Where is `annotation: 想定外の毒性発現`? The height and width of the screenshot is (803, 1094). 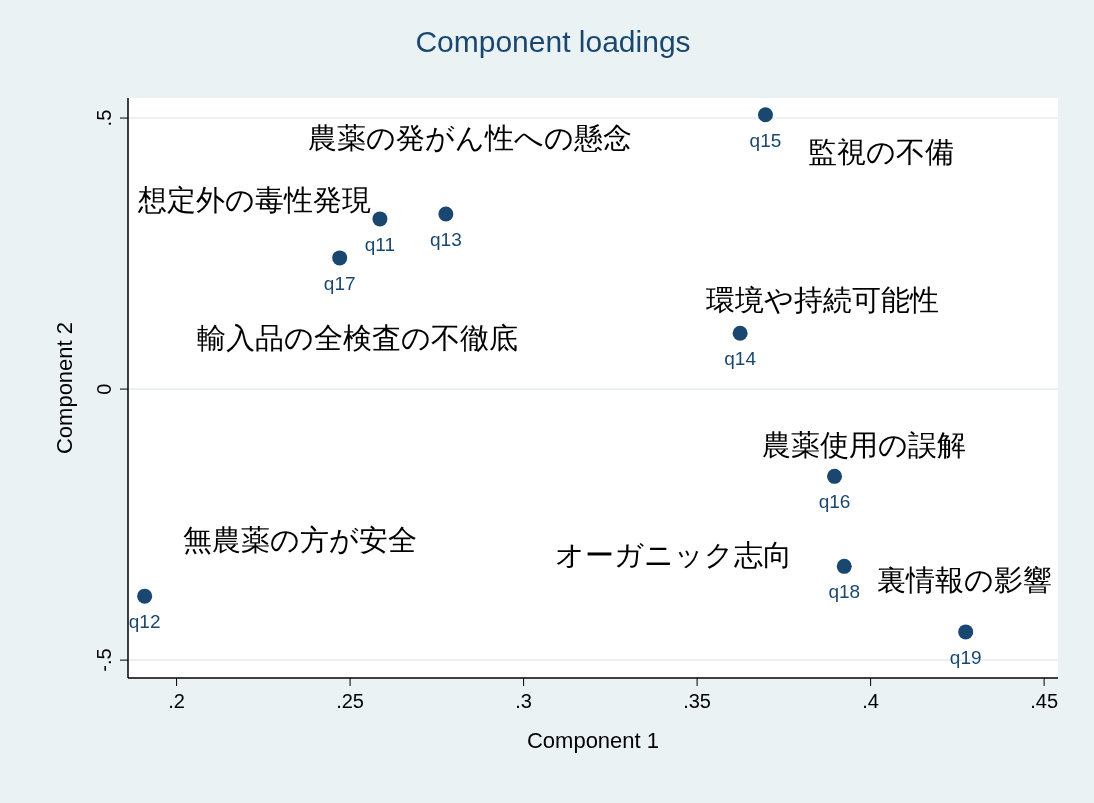 annotation: 想定外の毒性発現 is located at coordinates (254, 200).